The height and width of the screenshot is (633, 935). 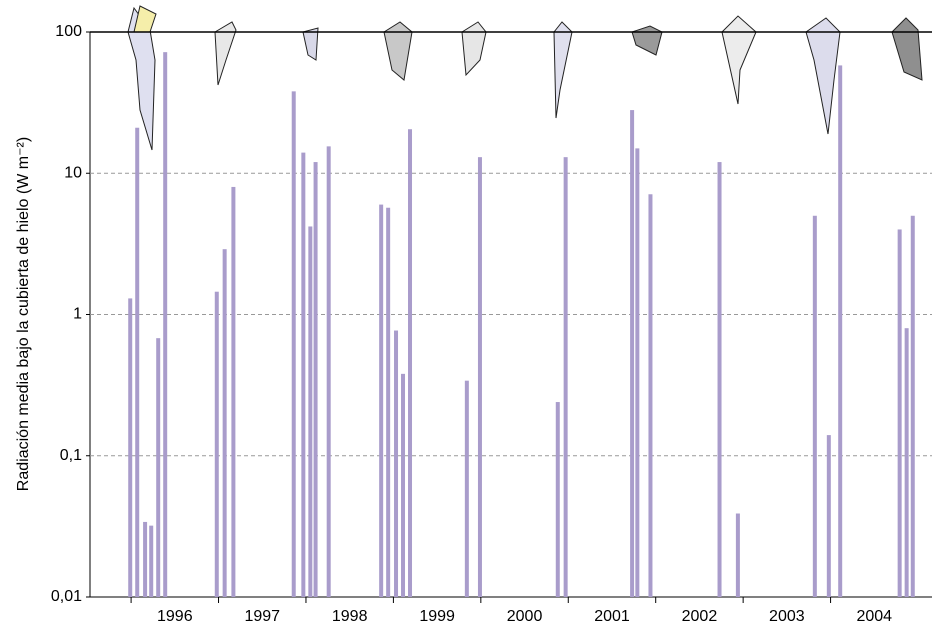 What do you see at coordinates (77, 314) in the screenshot?
I see `y-tick-label: 1` at bounding box center [77, 314].